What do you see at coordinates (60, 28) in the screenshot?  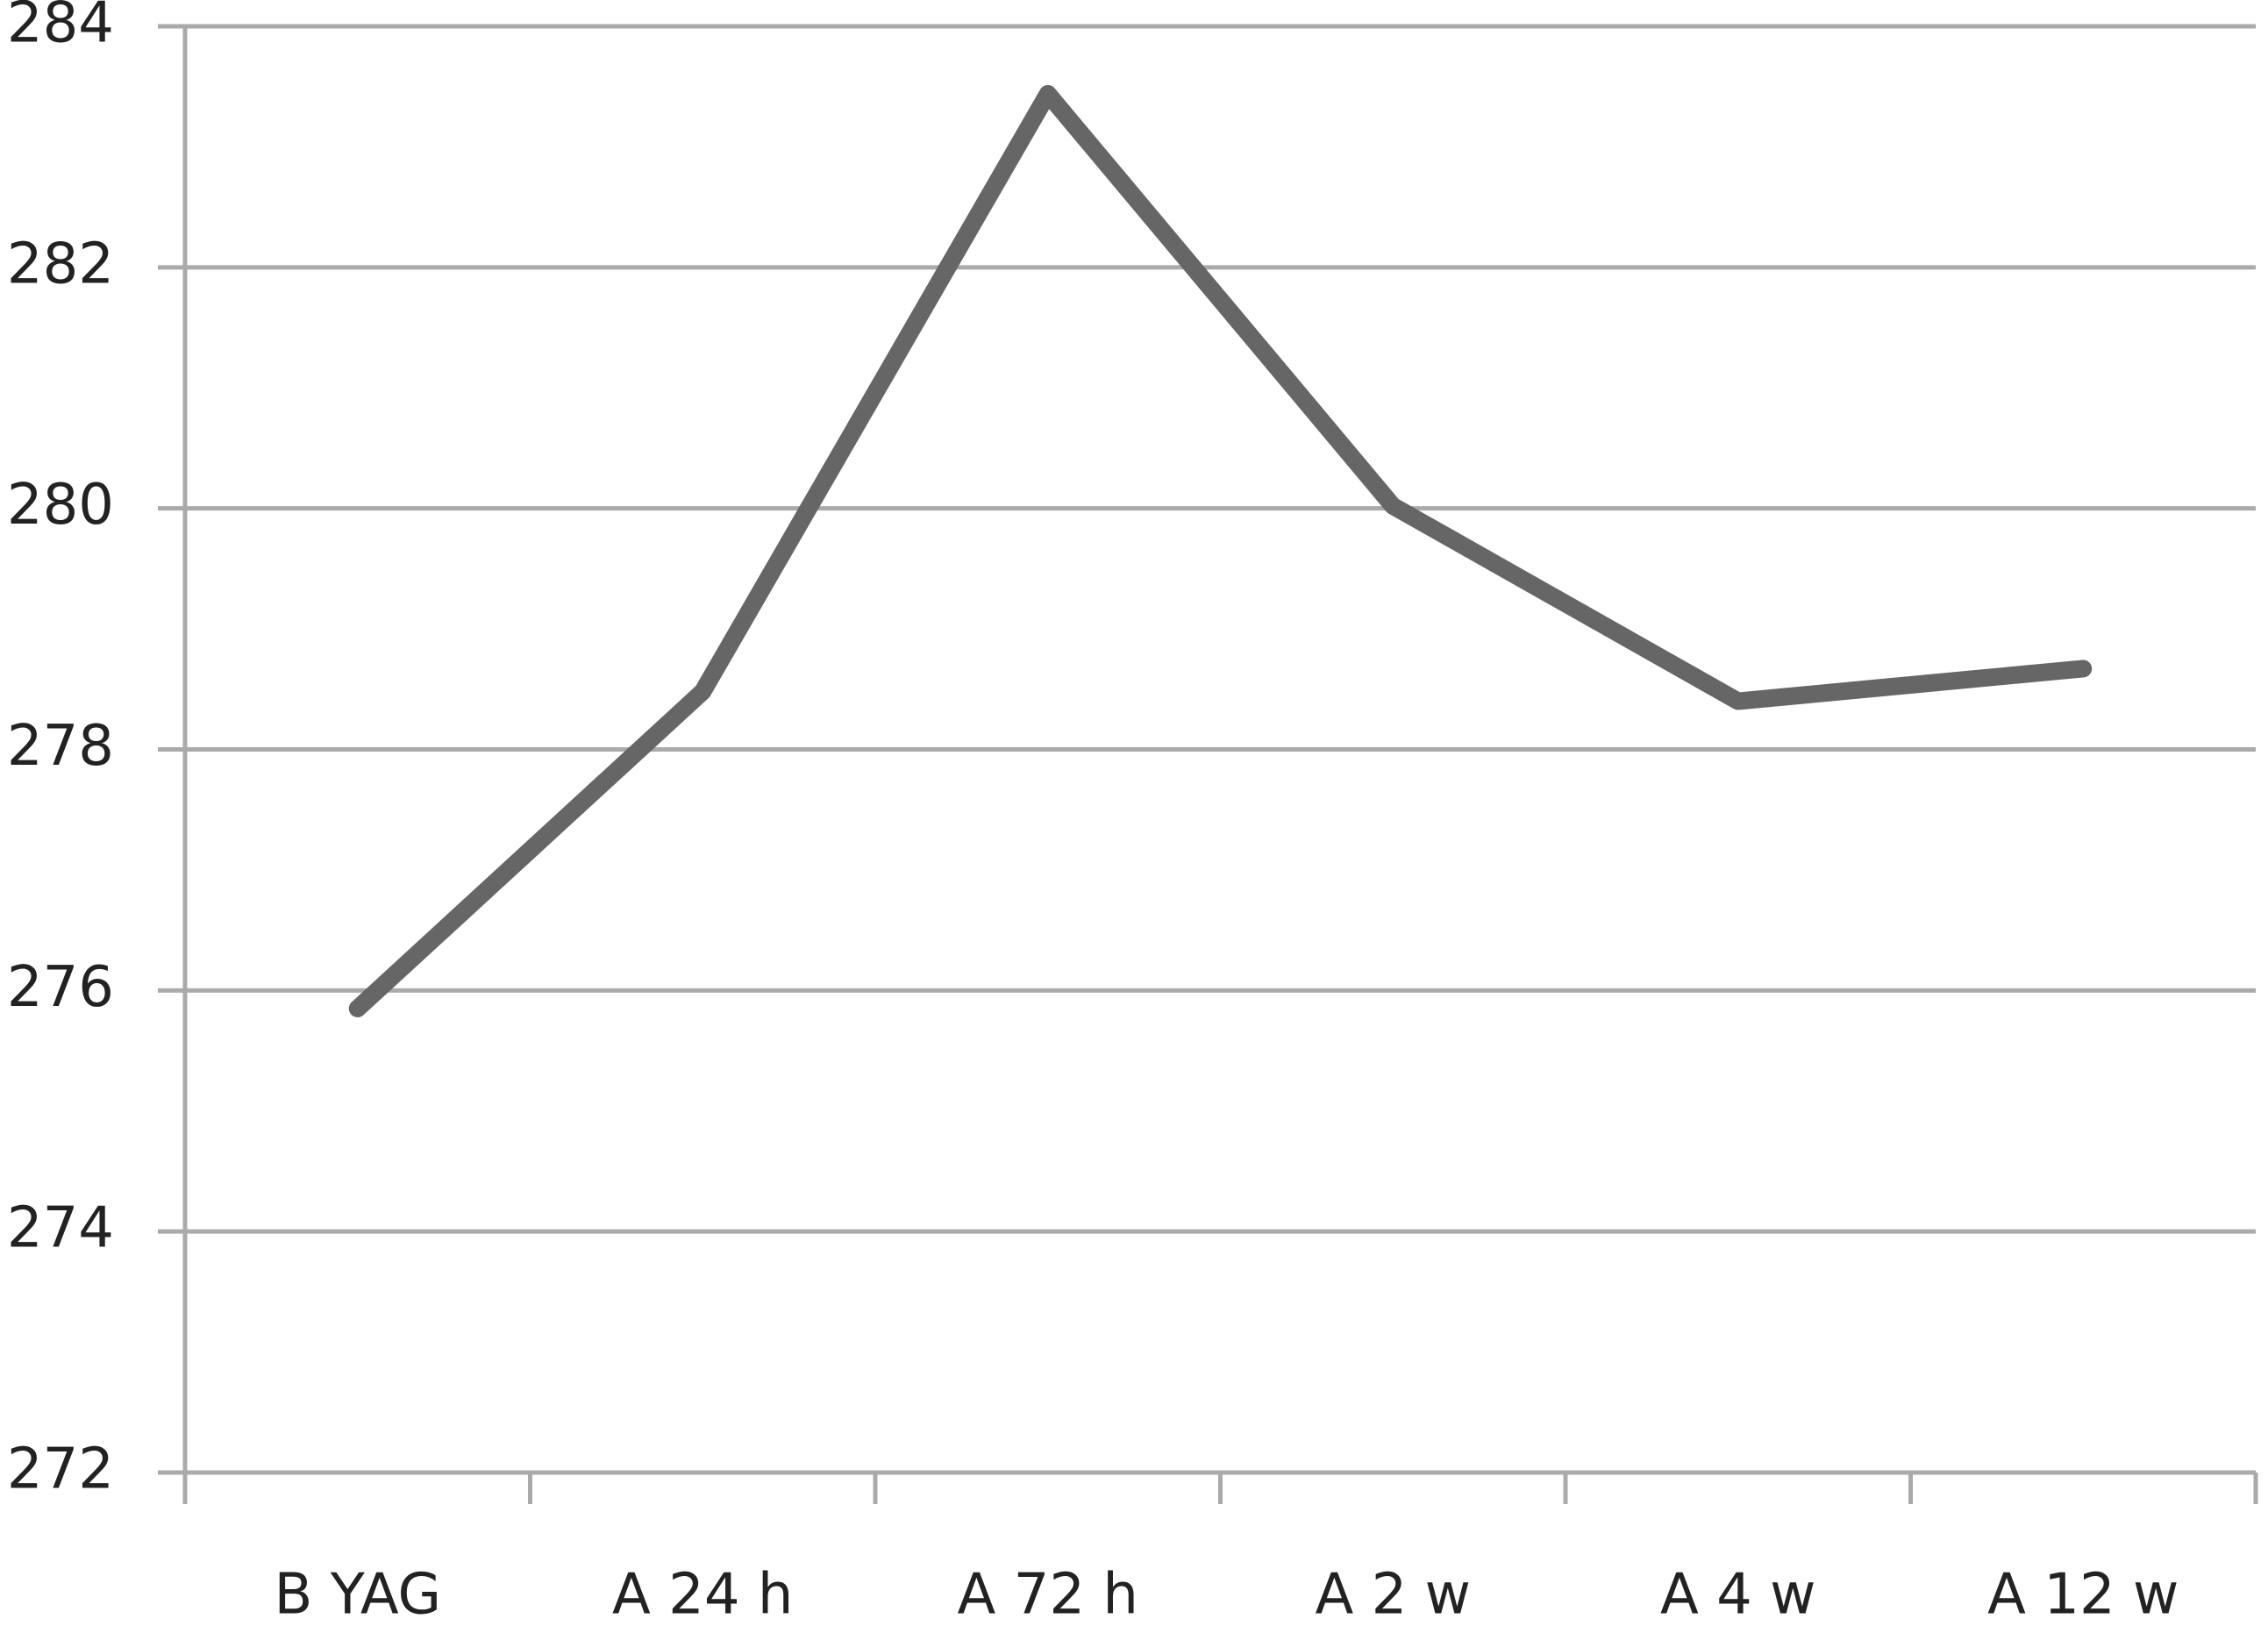 I see `y-tick-label: 284` at bounding box center [60, 28].